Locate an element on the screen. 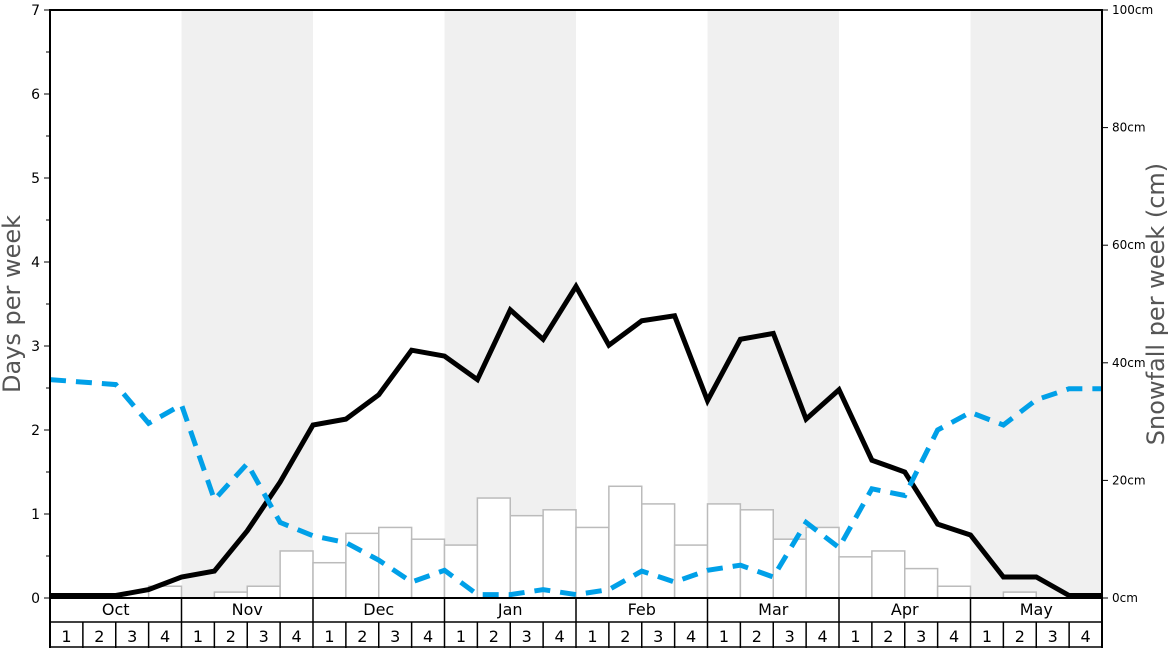 This screenshot has width=1168, height=652. y2-tick-label: 80cm is located at coordinates (1129, 128).